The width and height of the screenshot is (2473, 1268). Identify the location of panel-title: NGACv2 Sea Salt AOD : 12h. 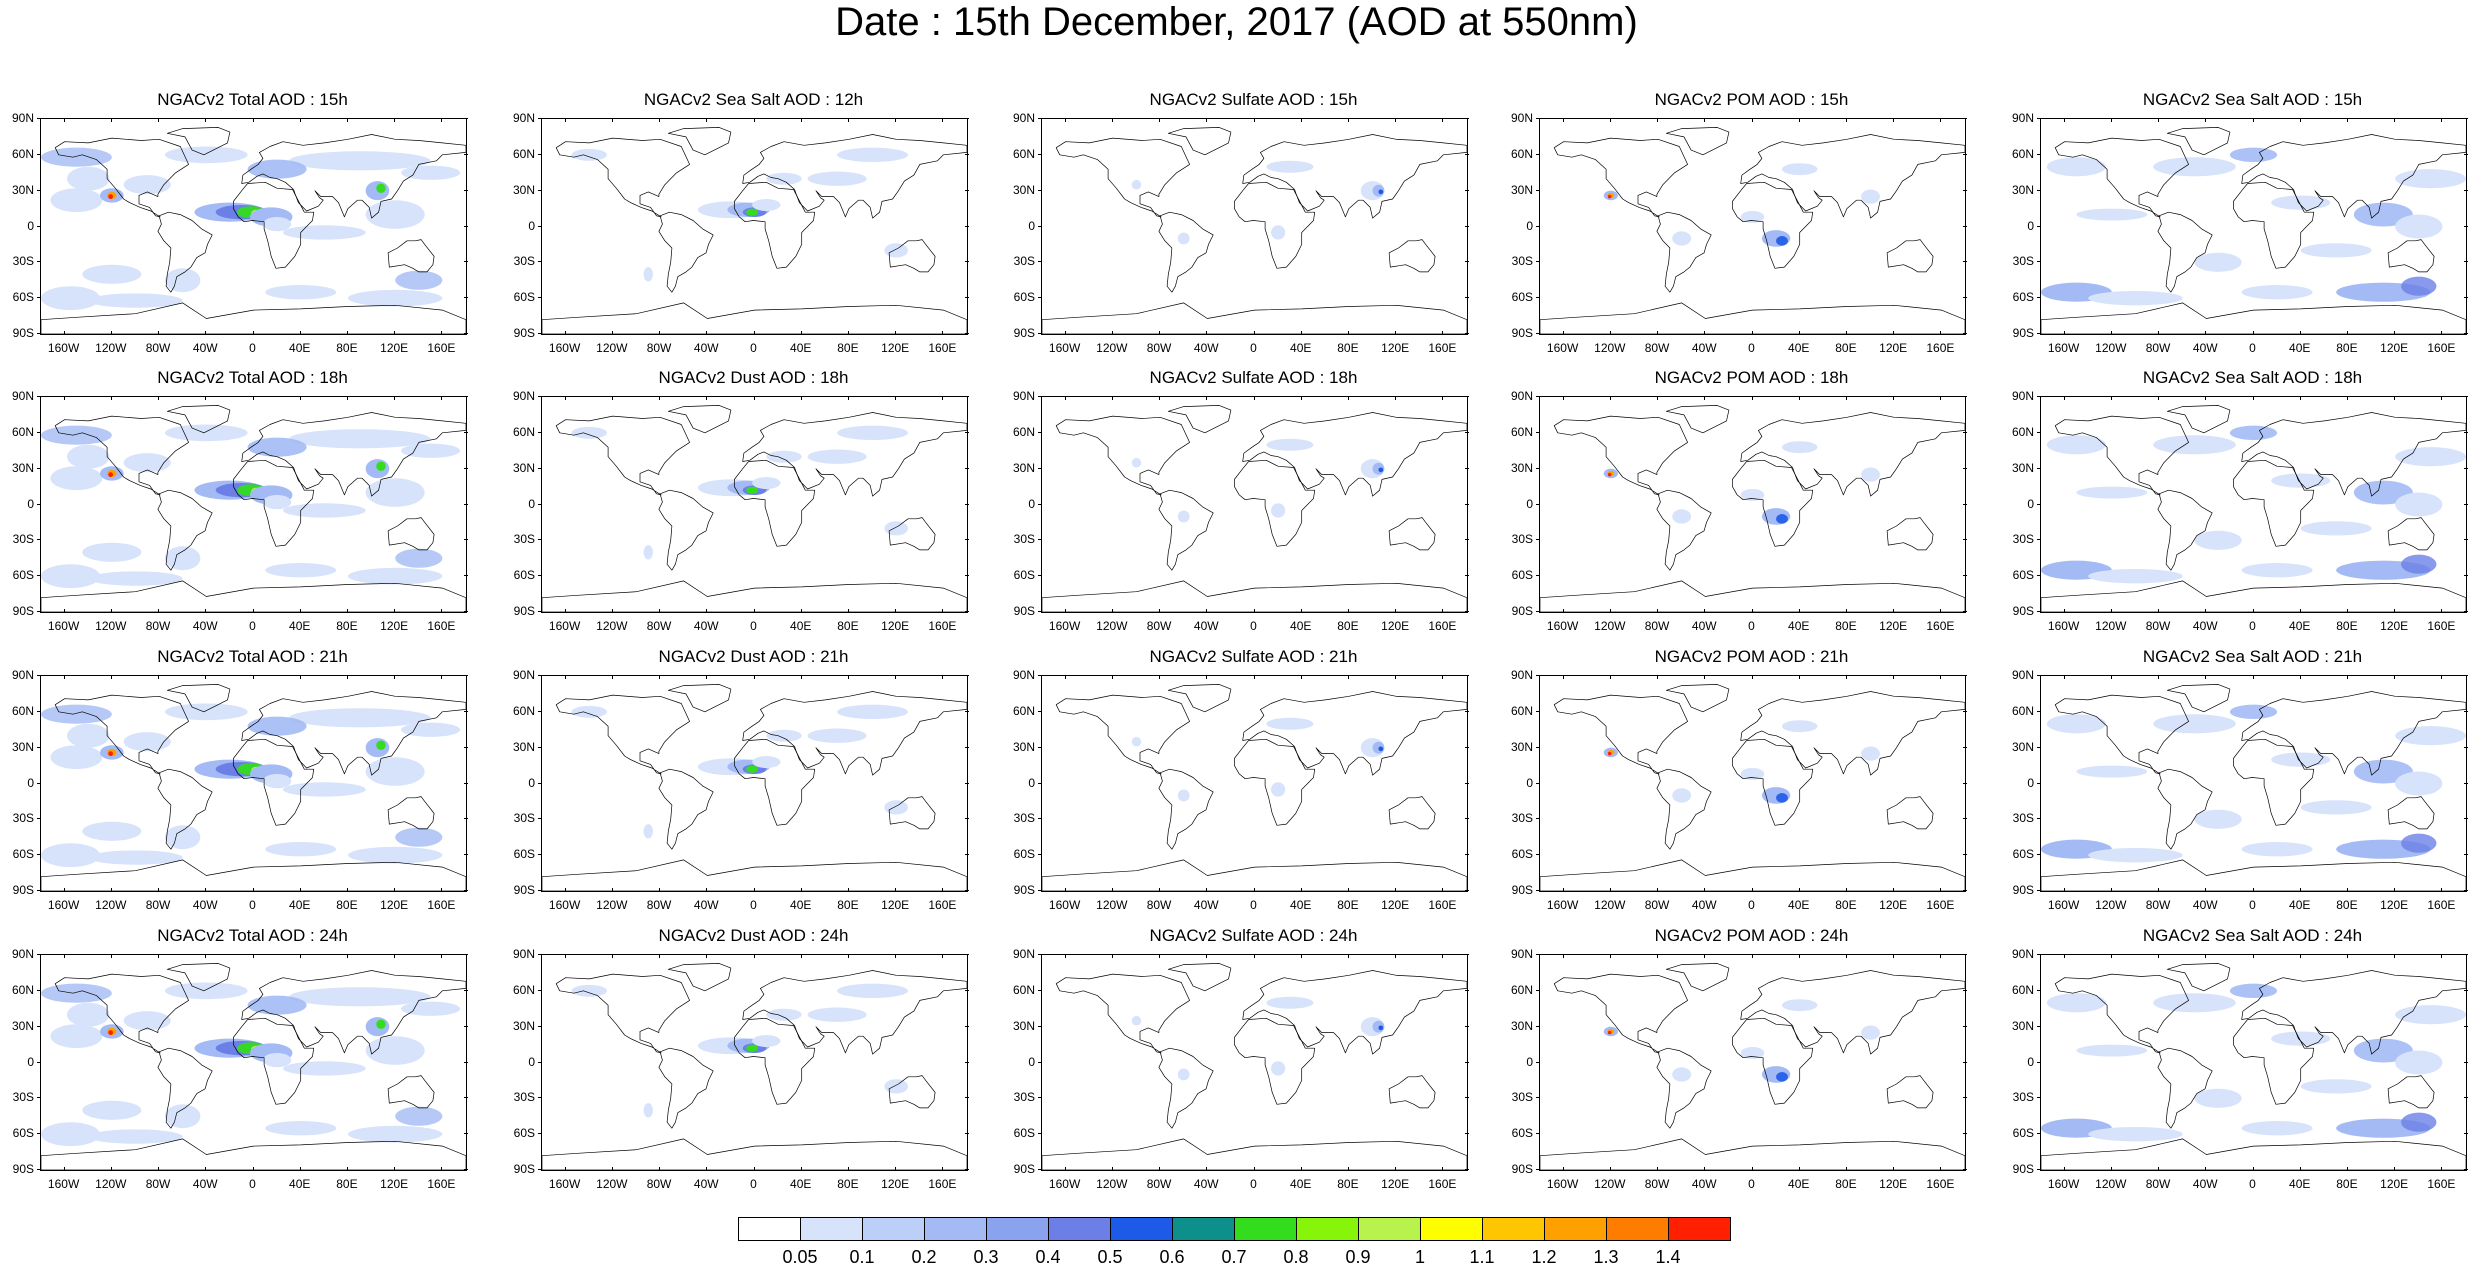
(753, 99).